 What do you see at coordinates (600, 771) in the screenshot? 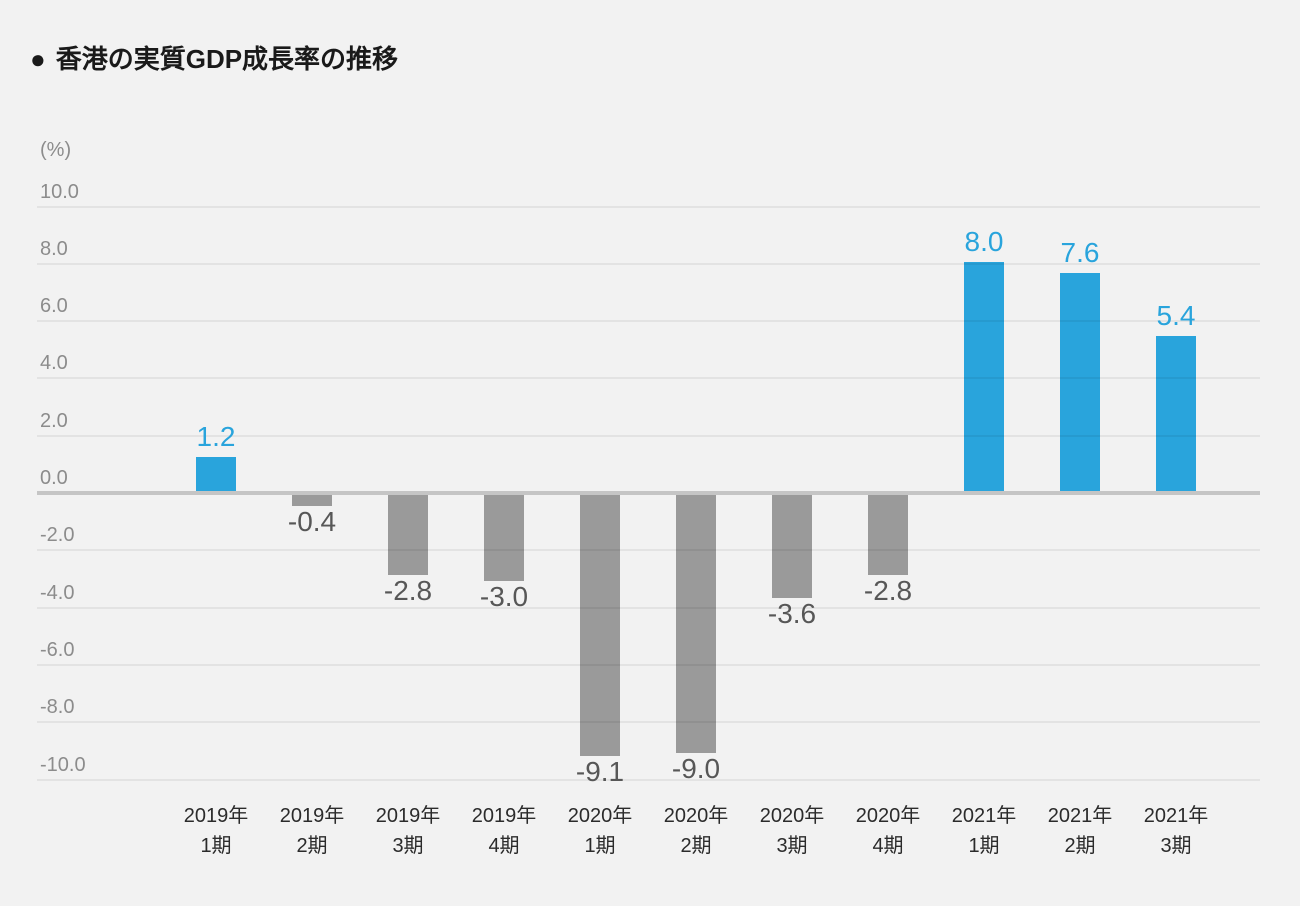
I see `bar-value-label: -9.1` at bounding box center [600, 771].